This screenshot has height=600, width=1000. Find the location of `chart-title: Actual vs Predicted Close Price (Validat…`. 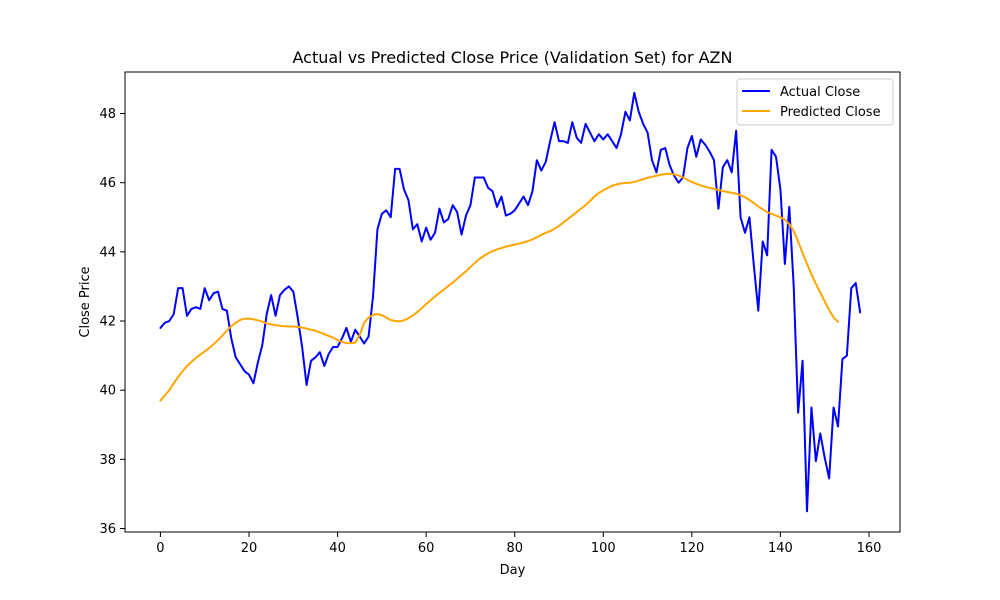

chart-title: Actual vs Predicted Close Price (Validat… is located at coordinates (513, 57).